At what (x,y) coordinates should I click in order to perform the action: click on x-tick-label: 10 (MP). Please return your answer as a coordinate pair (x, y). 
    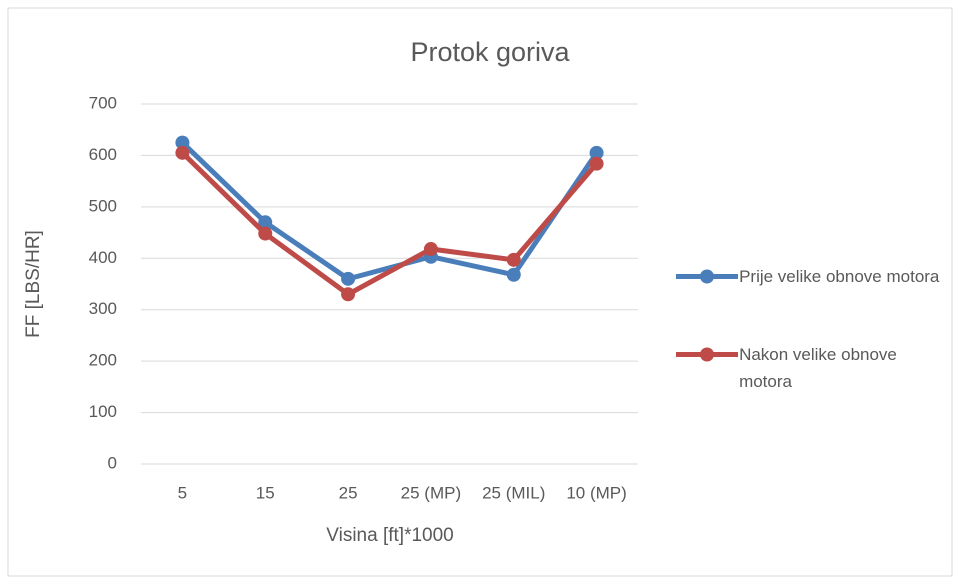
    Looking at the image, I should click on (596, 492).